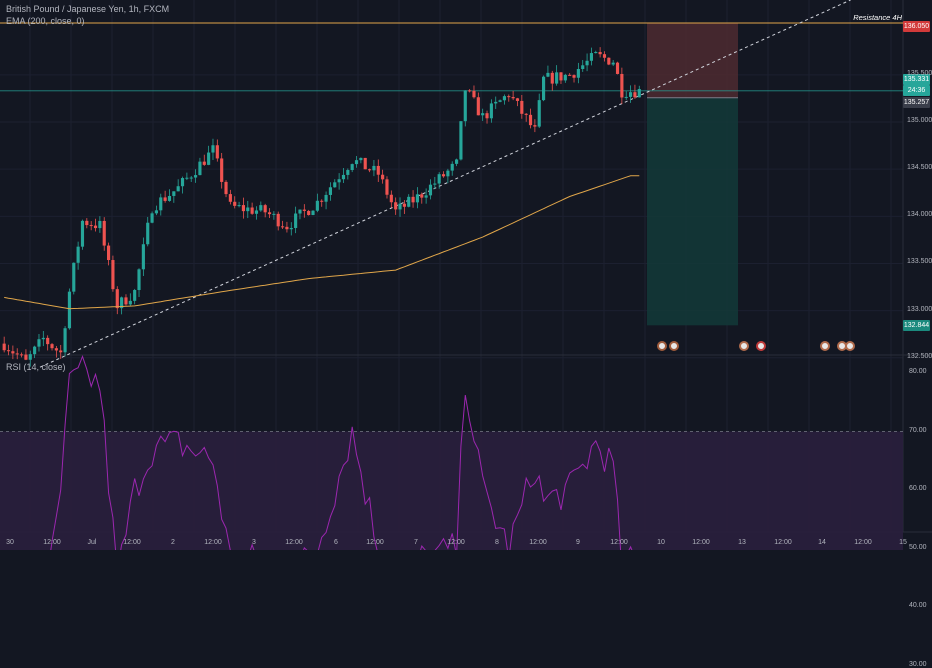 The width and height of the screenshot is (932, 668). I want to click on rsi-legend: RSI (14, close), so click(36, 367).